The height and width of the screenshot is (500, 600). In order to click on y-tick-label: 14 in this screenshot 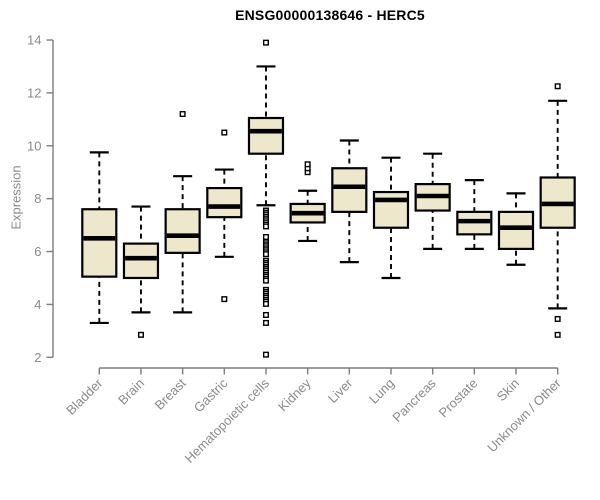, I will do `click(34, 40)`.